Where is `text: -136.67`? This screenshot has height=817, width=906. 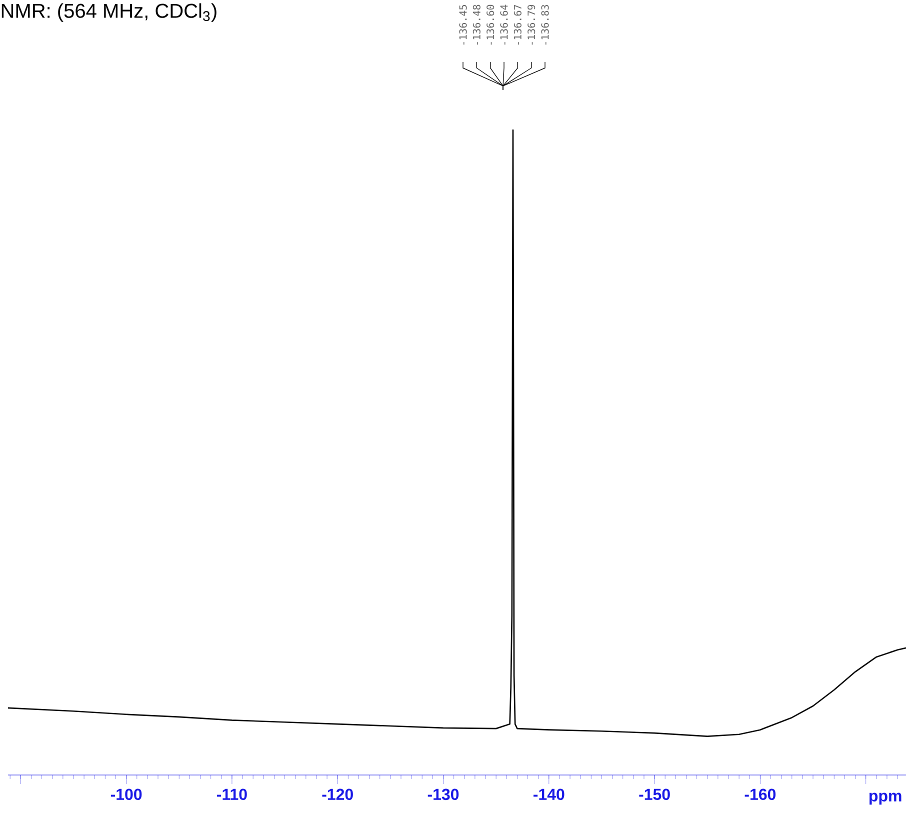
text: -136.67 is located at coordinates (518, 25).